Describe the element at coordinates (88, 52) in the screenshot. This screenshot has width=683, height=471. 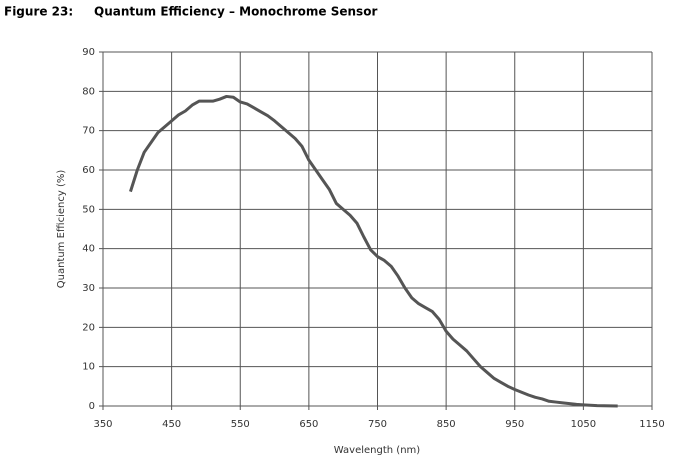
I see `y-tick-label: 90` at that location.